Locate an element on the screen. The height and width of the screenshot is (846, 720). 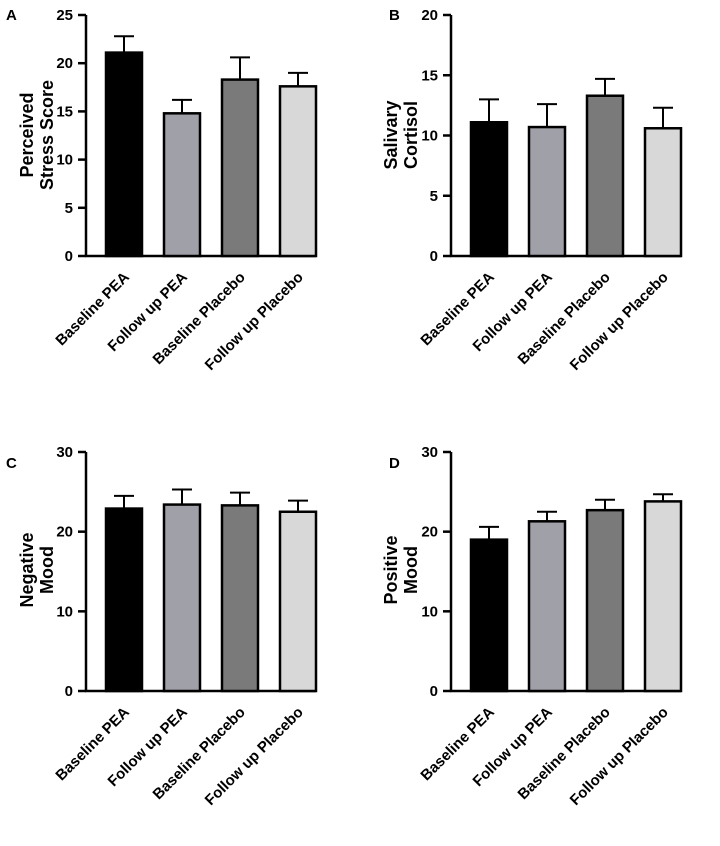
y-axis-title: PerceivedStress Score is located at coordinates (37, 135).